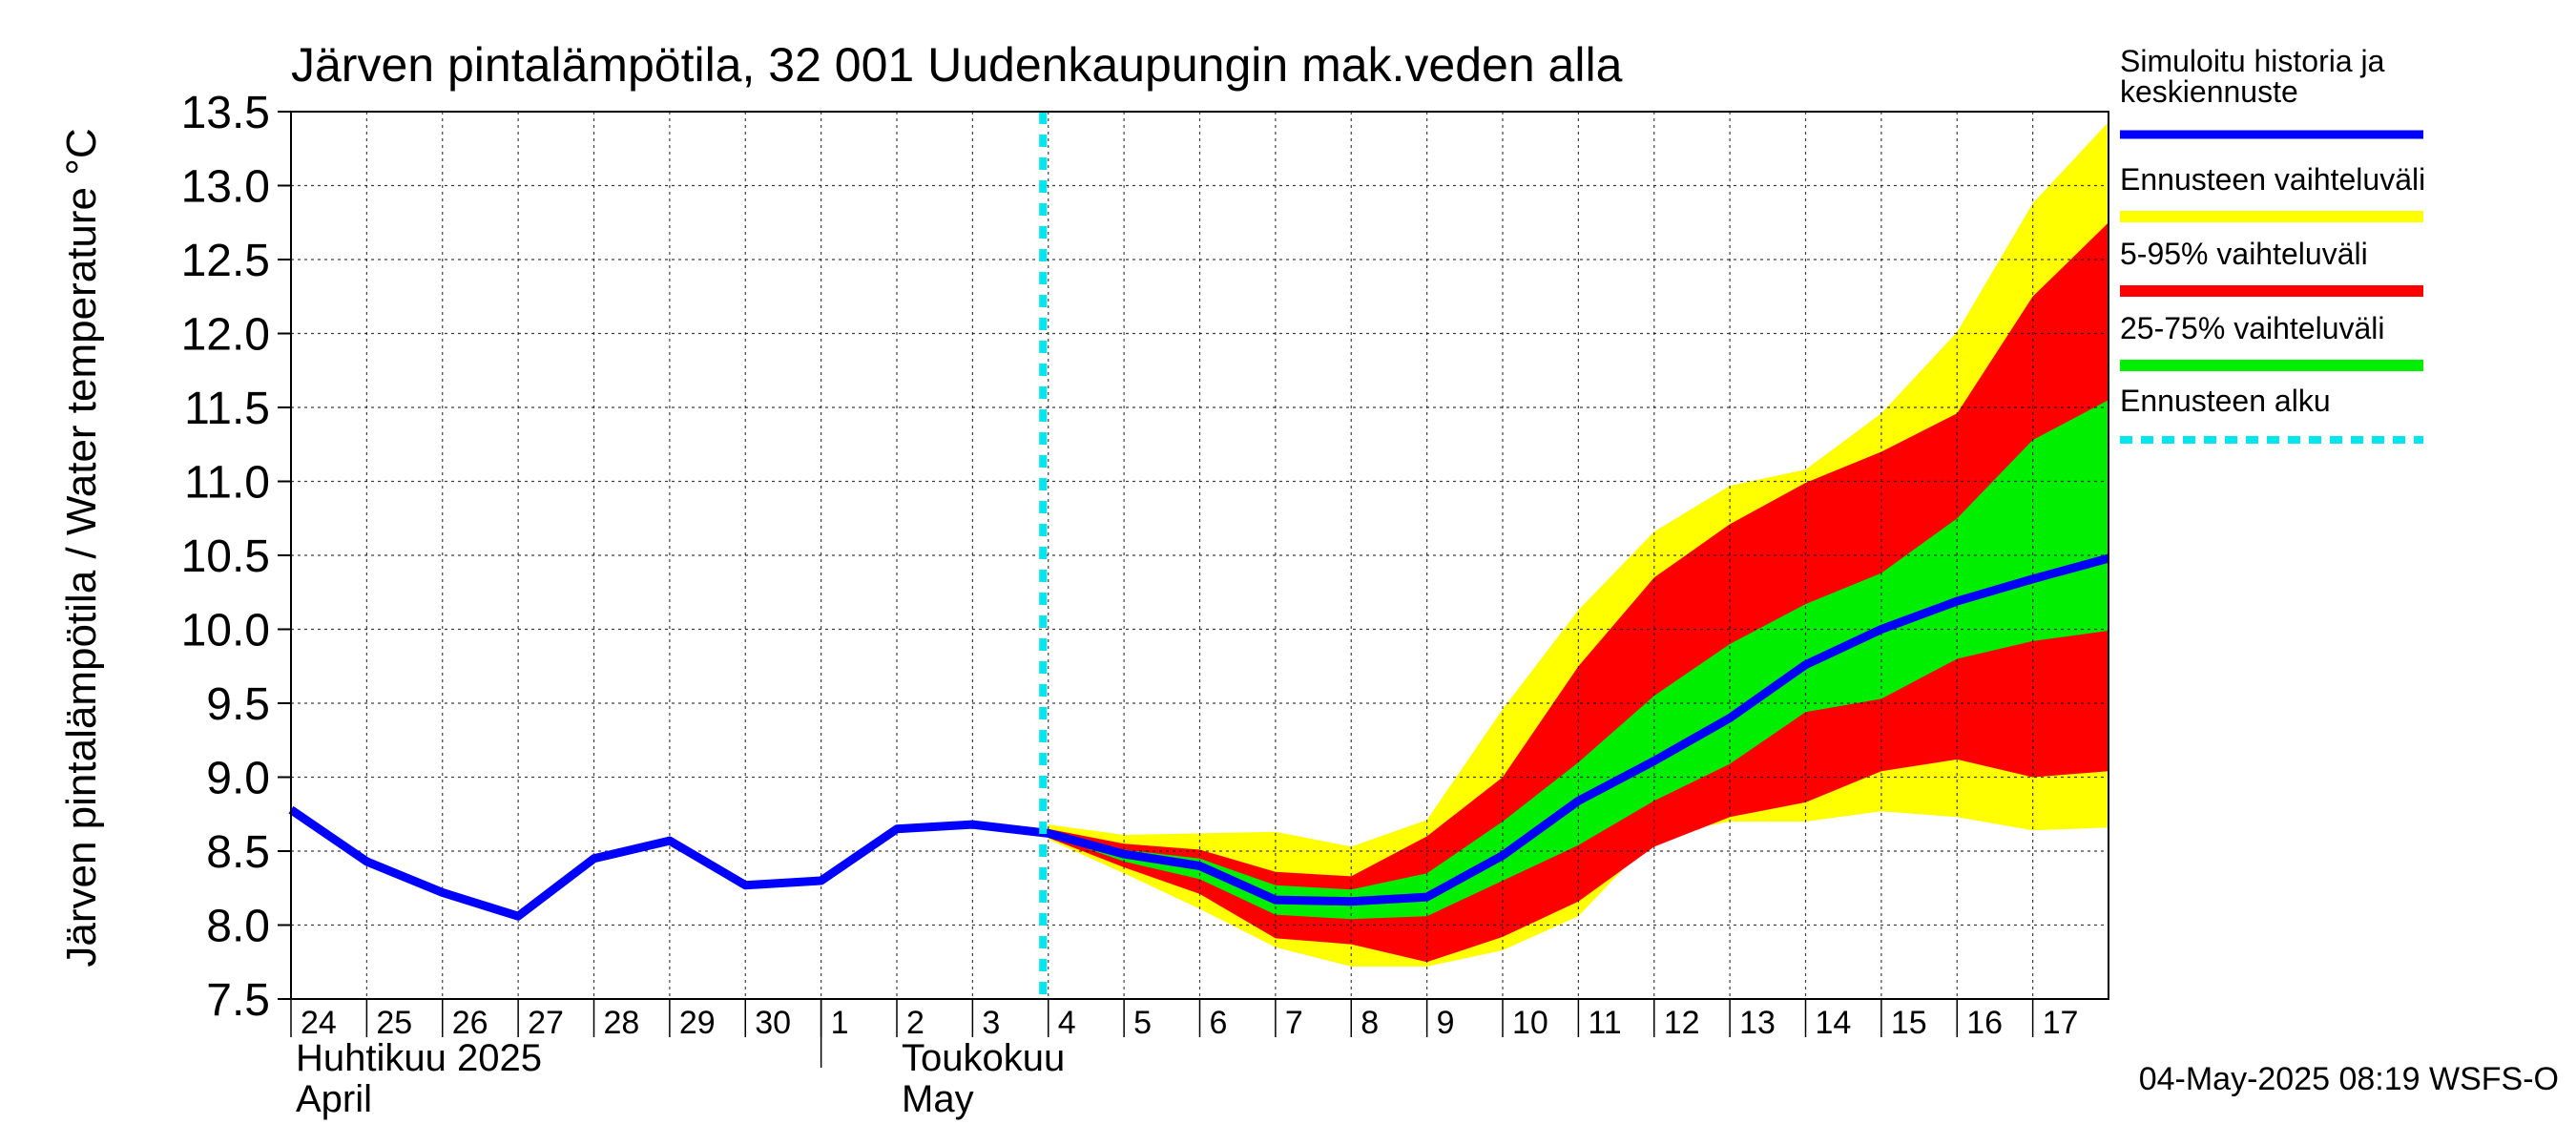  What do you see at coordinates (1219, 1023) in the screenshot?
I see `x-tick-label: 6` at bounding box center [1219, 1023].